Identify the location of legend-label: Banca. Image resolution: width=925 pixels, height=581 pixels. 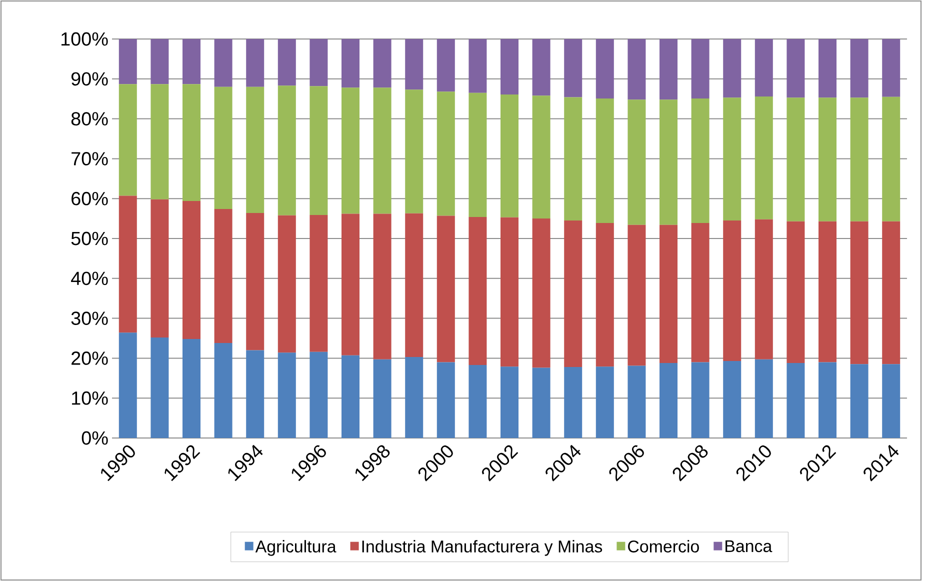
(749, 546).